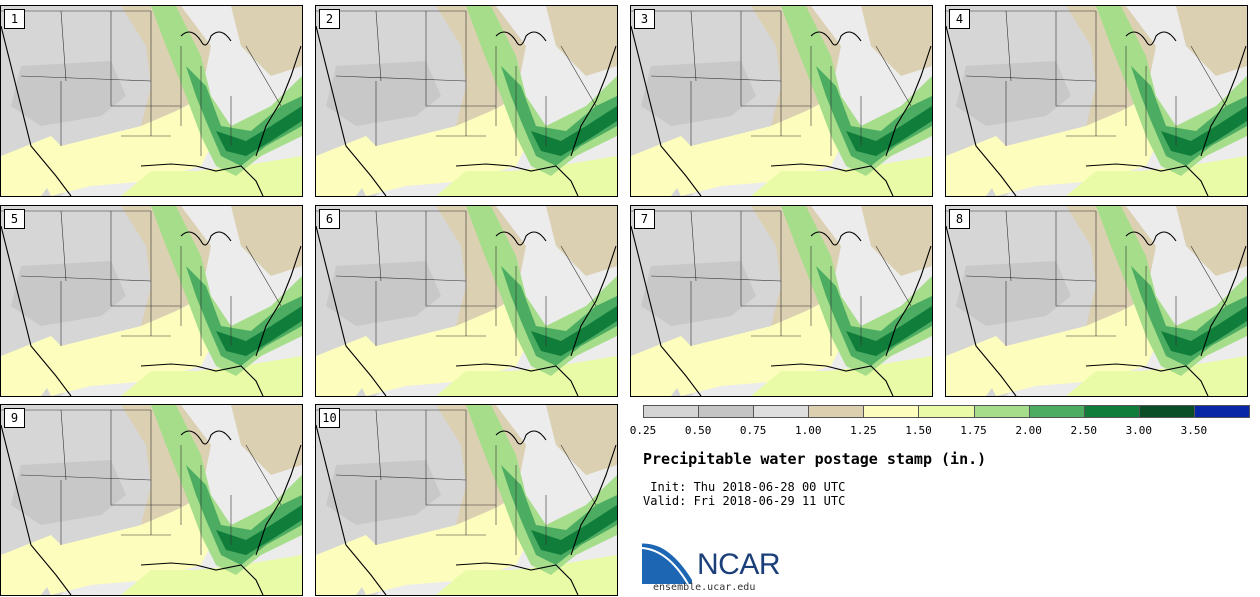 The width and height of the screenshot is (1260, 597). Describe the element at coordinates (753, 430) in the screenshot. I see `legend-tick-label: 0.75` at that location.